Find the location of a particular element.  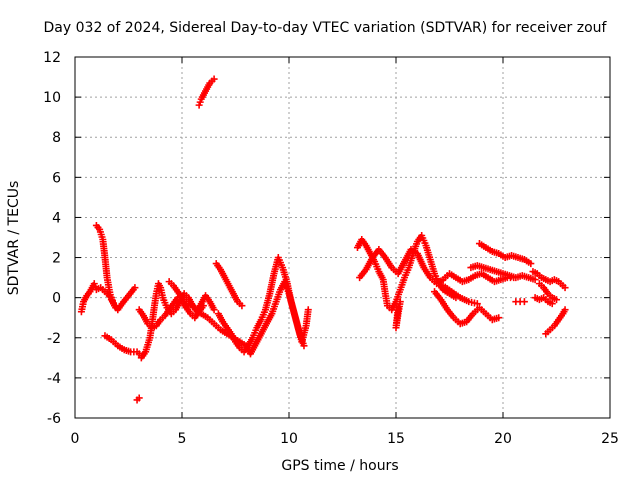

series-trace-s is located at coordinates (549, 280).